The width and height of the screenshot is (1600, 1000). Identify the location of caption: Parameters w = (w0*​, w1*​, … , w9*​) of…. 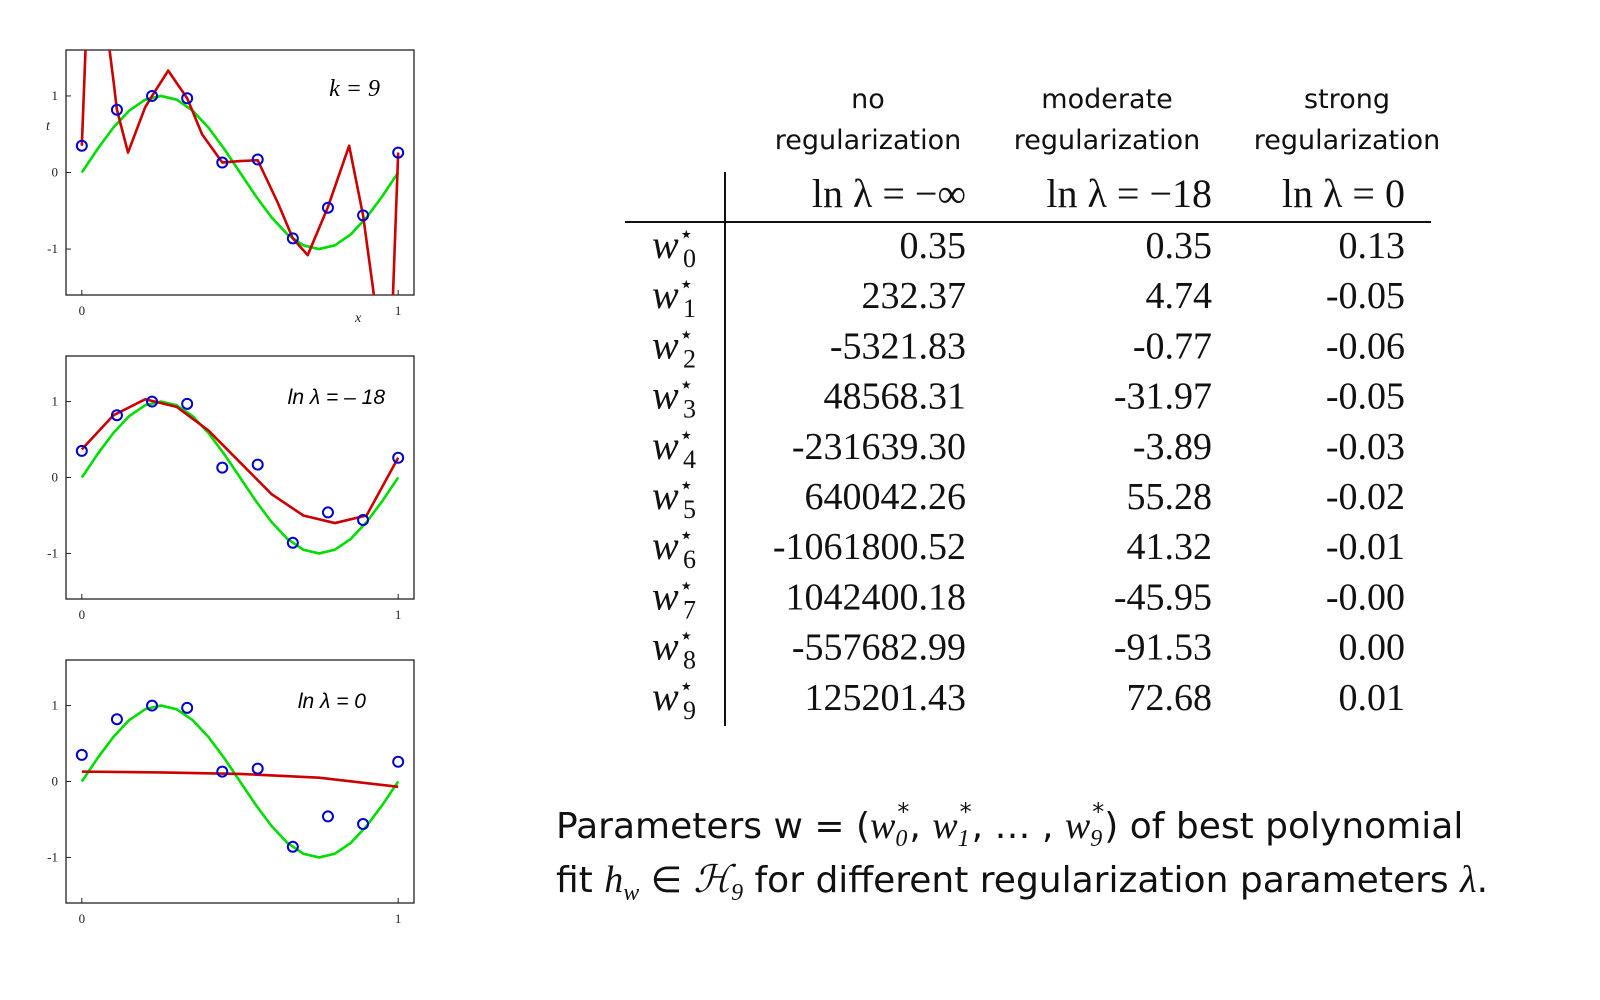
(1022, 852).